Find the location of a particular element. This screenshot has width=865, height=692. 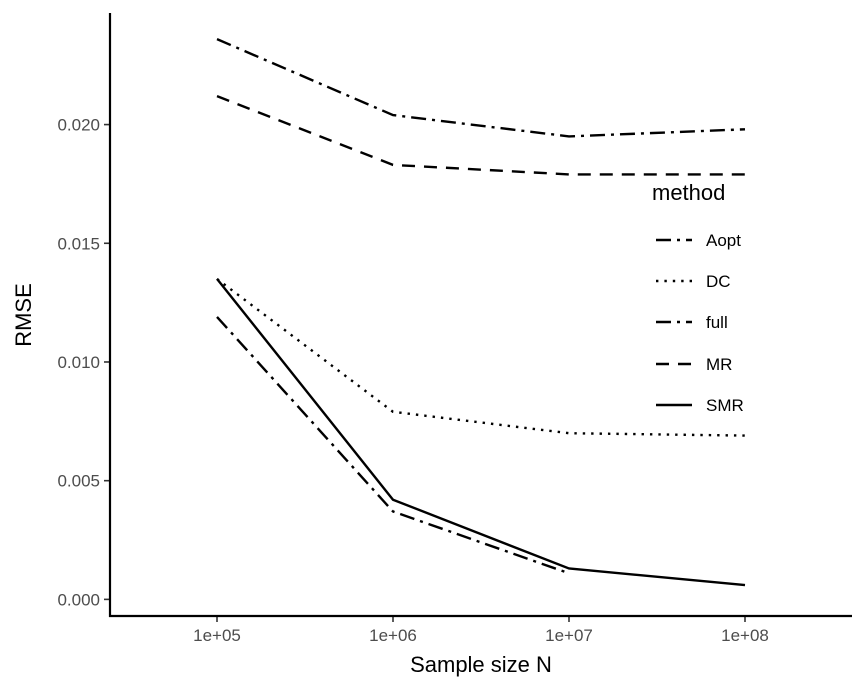

legend-title: method is located at coordinates (688, 192).